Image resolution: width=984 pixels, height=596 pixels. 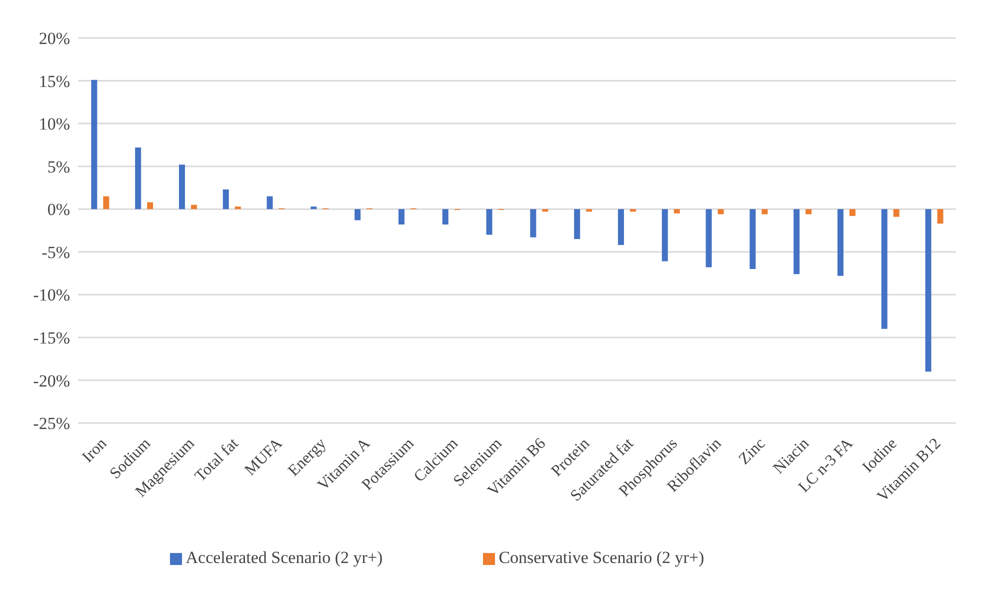 What do you see at coordinates (58, 166) in the screenshot?
I see `y-tick-label: 5%` at bounding box center [58, 166].